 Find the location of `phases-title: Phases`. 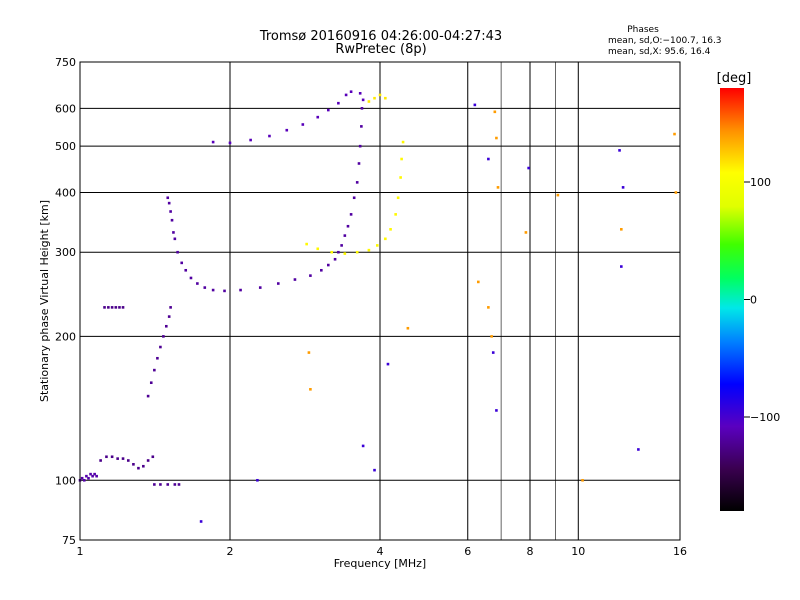

phases-title: Phases is located at coordinates (643, 30).